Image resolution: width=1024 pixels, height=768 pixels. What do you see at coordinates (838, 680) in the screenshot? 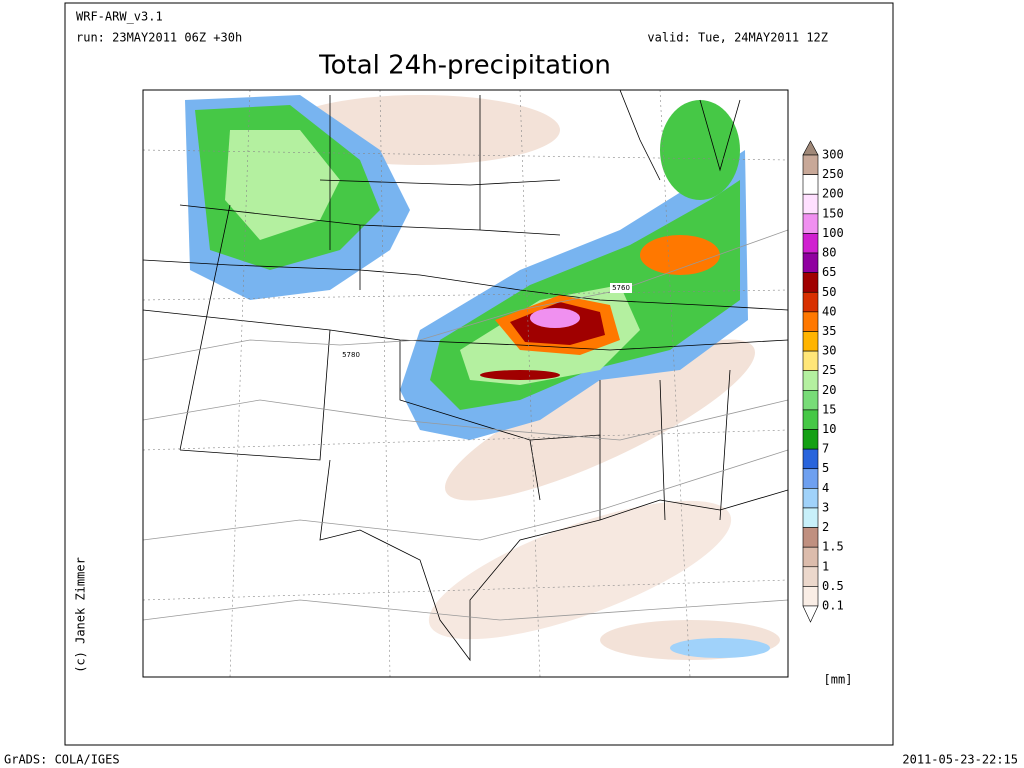
I see `unit-label: [mm]` at bounding box center [838, 680].